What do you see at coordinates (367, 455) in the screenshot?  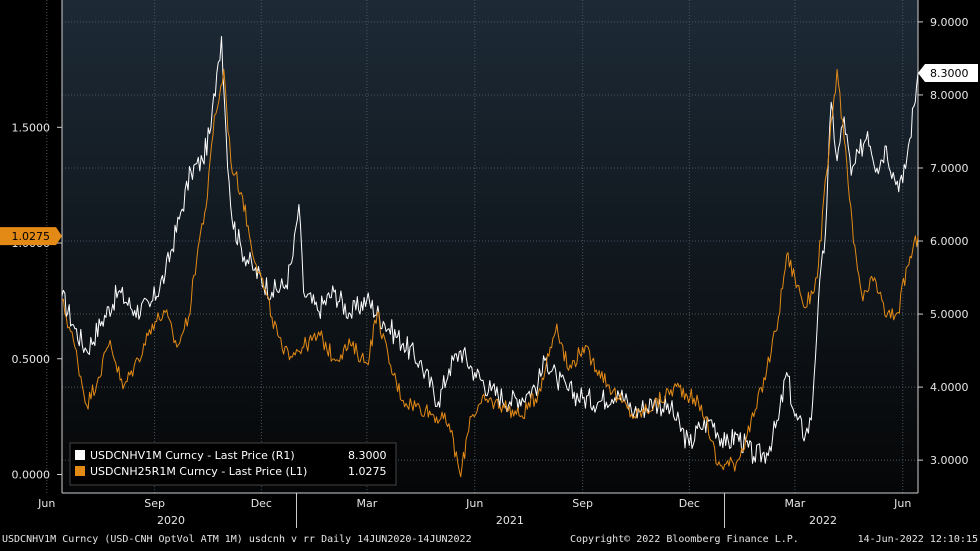 I see `legend-value-vol: 8.3000` at bounding box center [367, 455].